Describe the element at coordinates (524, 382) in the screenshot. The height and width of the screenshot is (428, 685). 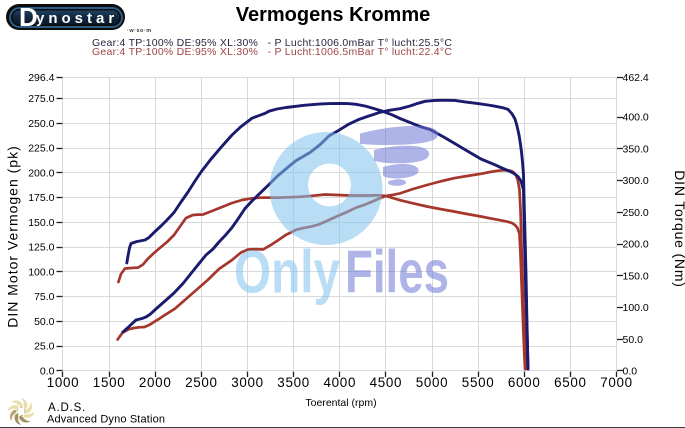
I see `svg-text: 6000` at that location.